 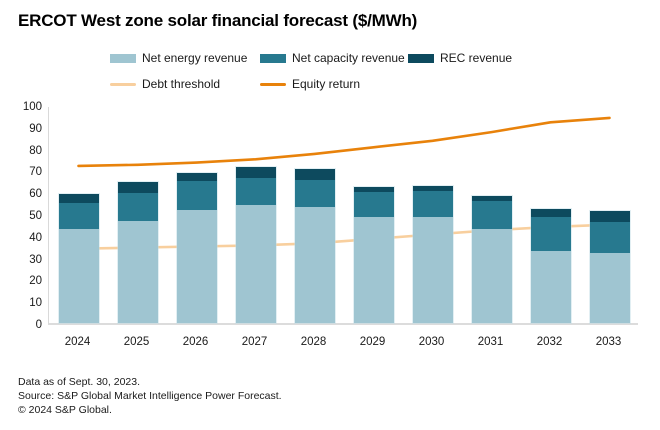 What do you see at coordinates (137, 207) in the screenshot?
I see `bar-segment-2025-net-capacity-revenue` at bounding box center [137, 207].